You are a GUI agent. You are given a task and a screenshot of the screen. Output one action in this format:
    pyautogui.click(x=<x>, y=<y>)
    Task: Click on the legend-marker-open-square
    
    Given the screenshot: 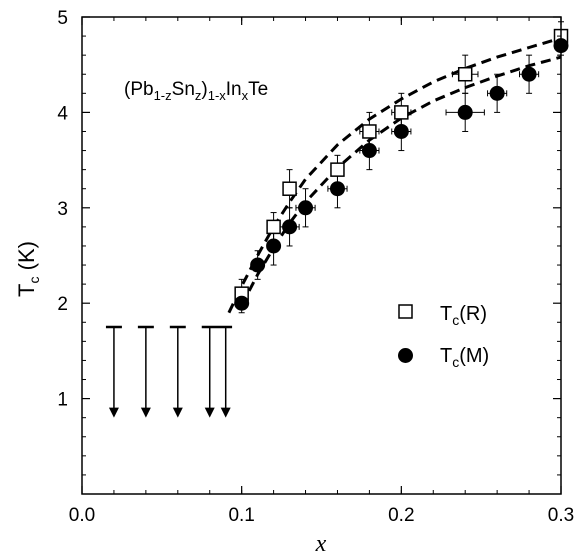 What is the action you would take?
    pyautogui.click(x=405, y=311)
    